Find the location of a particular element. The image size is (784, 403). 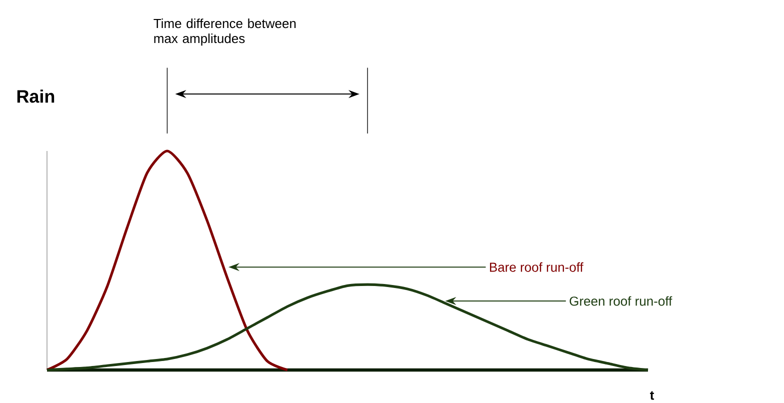

y-axis-title: Rain is located at coordinates (35, 96).